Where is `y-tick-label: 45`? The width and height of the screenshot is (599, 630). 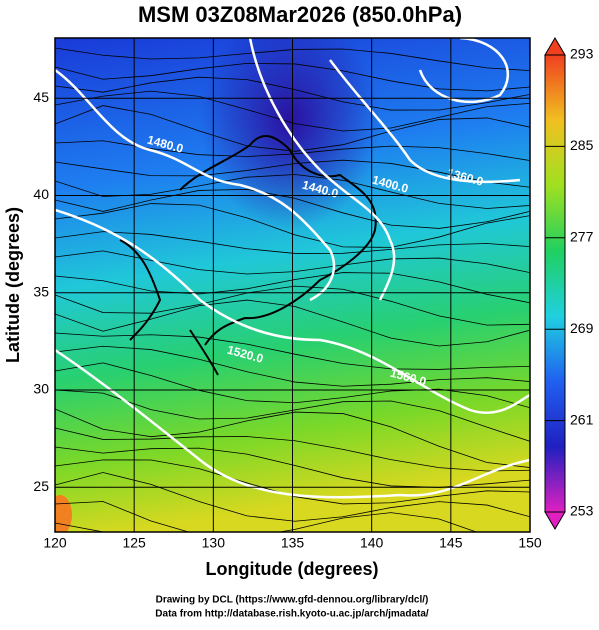 y-tick-label: 45 is located at coordinates (41, 97).